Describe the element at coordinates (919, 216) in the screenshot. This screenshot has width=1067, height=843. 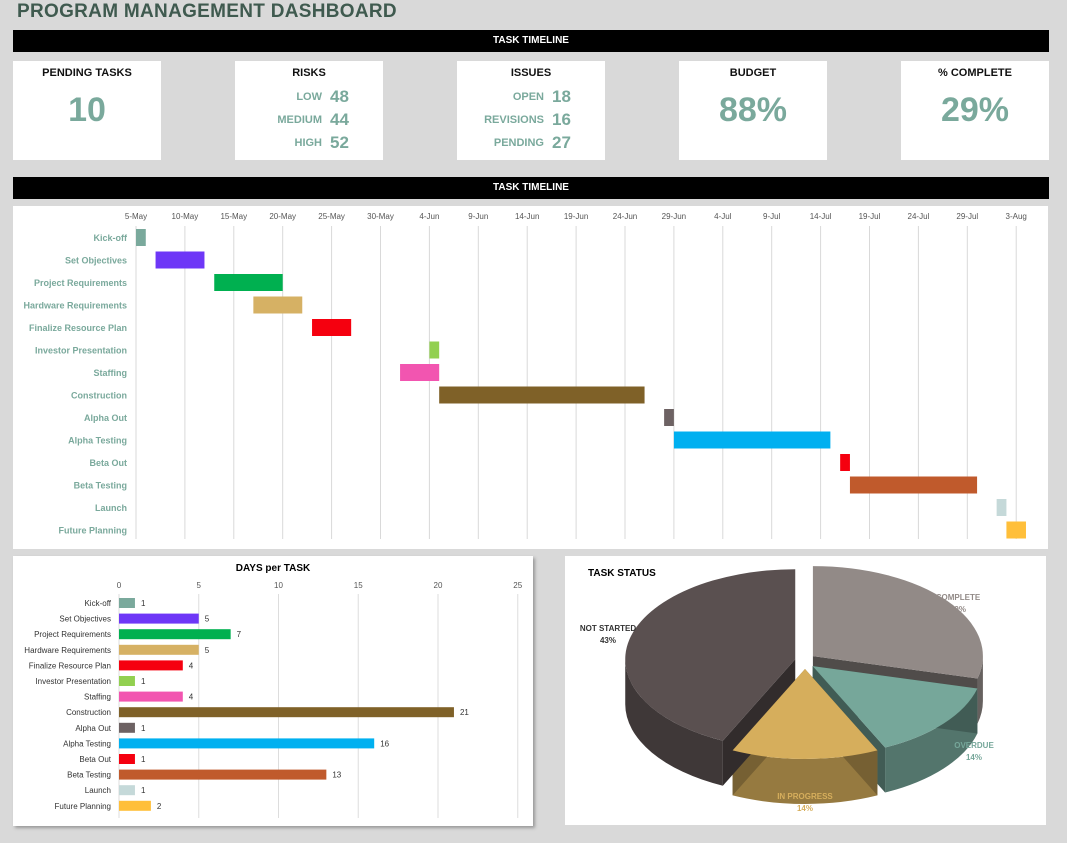
I see `tick-label: 24-Jul` at that location.